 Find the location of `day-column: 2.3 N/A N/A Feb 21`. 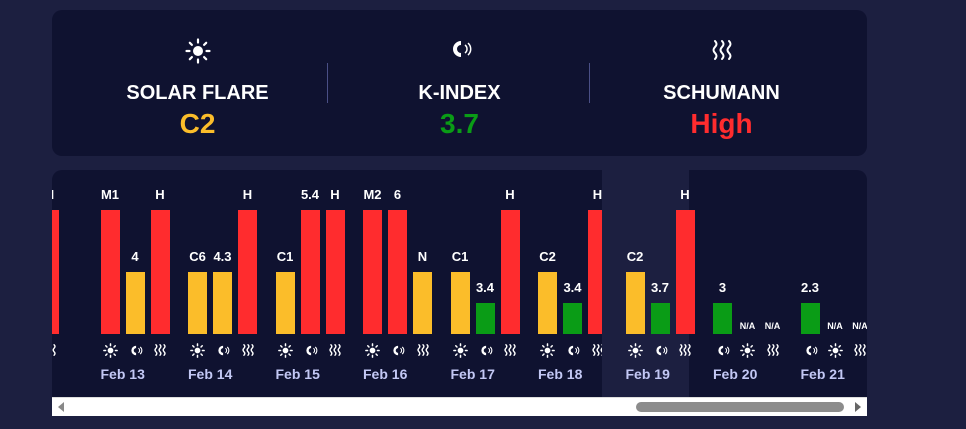

day-column: 2.3 N/A N/A Feb 21 is located at coordinates (822, 283).